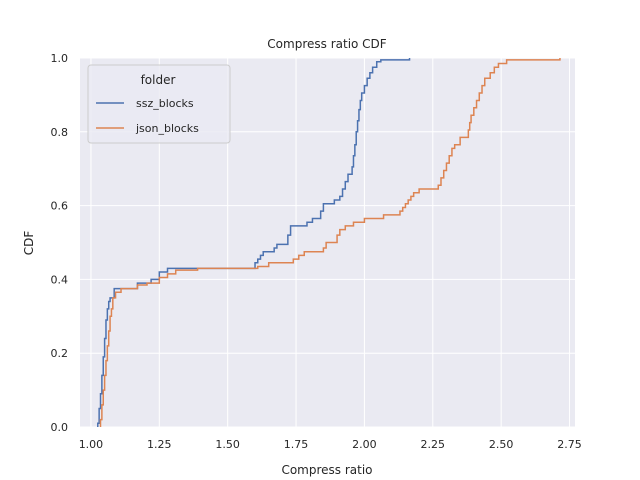  Describe the element at coordinates (167, 128) in the screenshot. I see `legend-label-json-blocks: json_blocks` at that location.